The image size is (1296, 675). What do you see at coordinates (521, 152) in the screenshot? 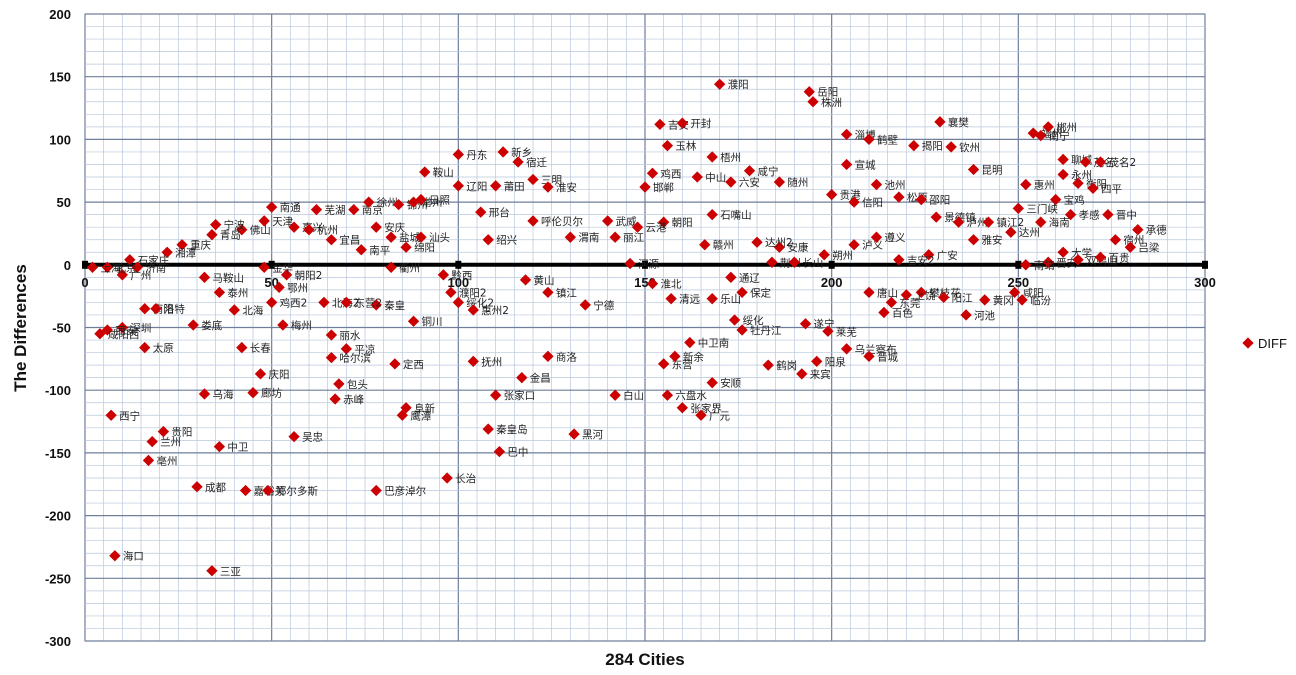
I see `point-label: 新乡` at bounding box center [521, 152].